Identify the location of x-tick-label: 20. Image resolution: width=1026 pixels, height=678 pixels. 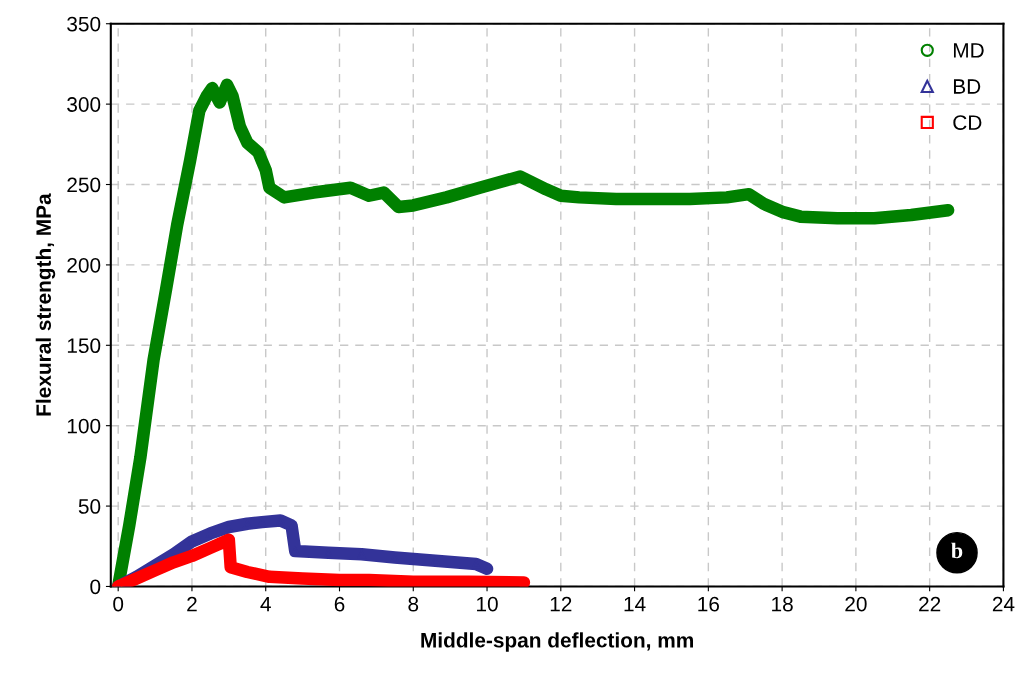
(856, 604).